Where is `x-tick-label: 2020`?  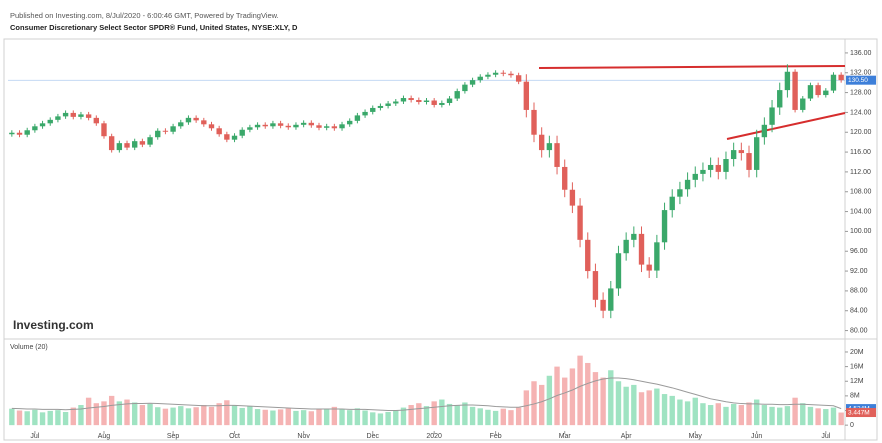
x-tick-label: 2020 is located at coordinates (434, 436).